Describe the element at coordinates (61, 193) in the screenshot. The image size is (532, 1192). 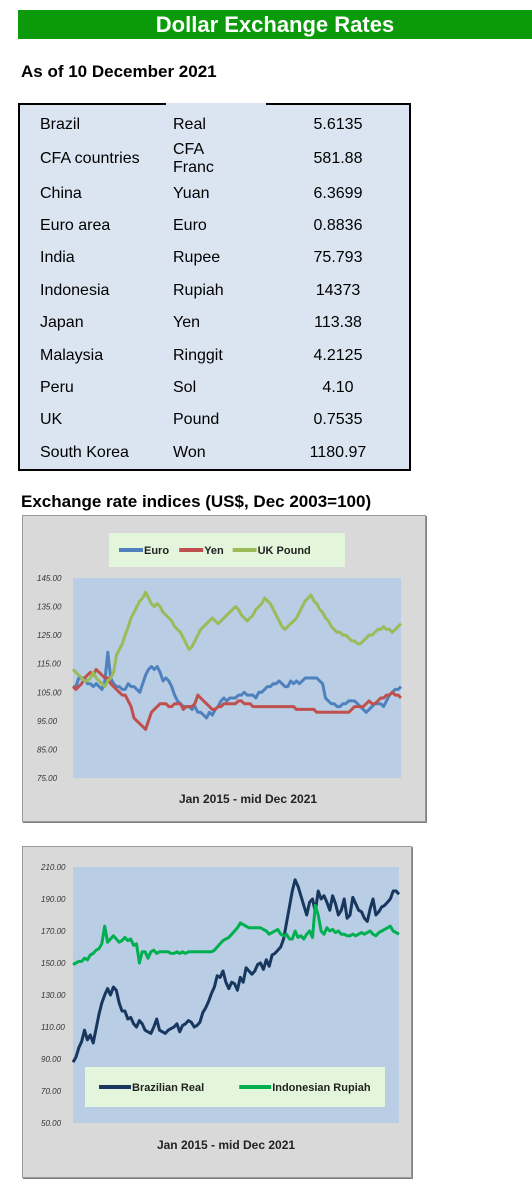
I see `country-cell: China` at that location.